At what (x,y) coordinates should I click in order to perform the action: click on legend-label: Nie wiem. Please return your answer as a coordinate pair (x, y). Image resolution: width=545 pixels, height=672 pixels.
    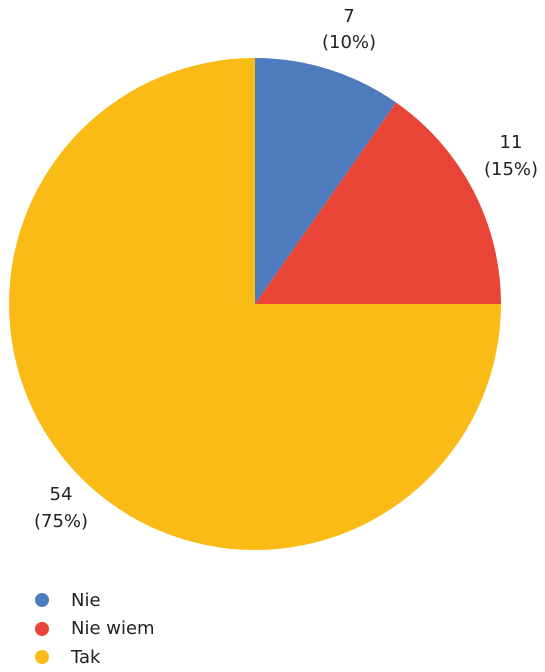
    Looking at the image, I should click on (113, 629).